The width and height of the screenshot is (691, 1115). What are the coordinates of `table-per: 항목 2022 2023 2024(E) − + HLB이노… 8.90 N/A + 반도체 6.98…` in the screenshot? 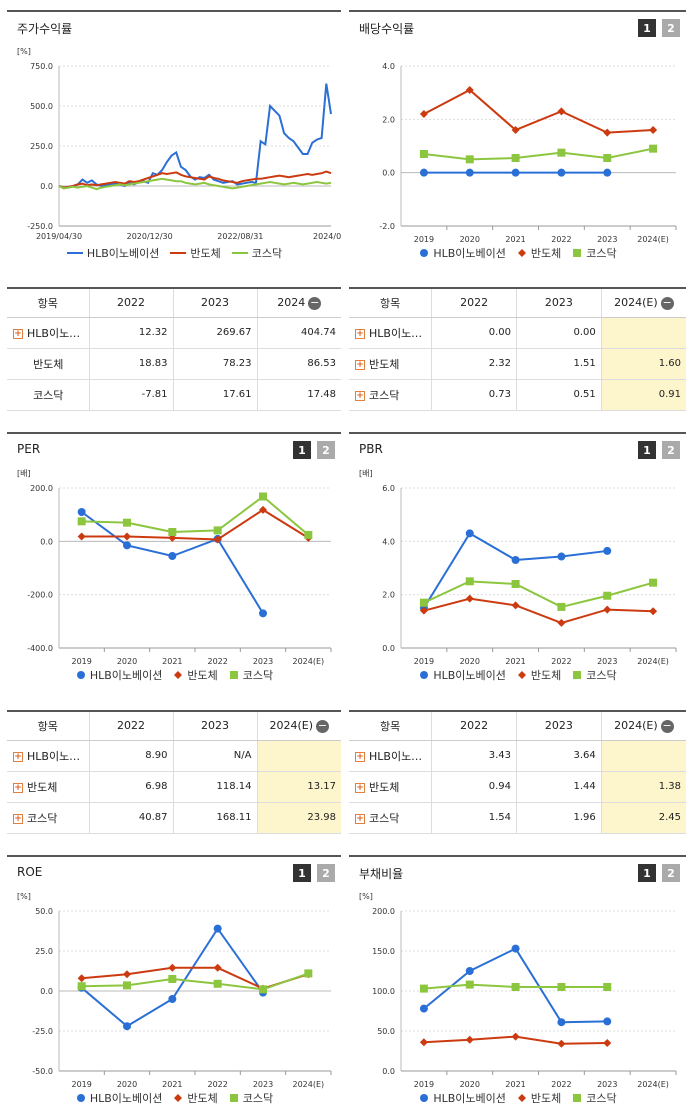 It's located at (174, 772).